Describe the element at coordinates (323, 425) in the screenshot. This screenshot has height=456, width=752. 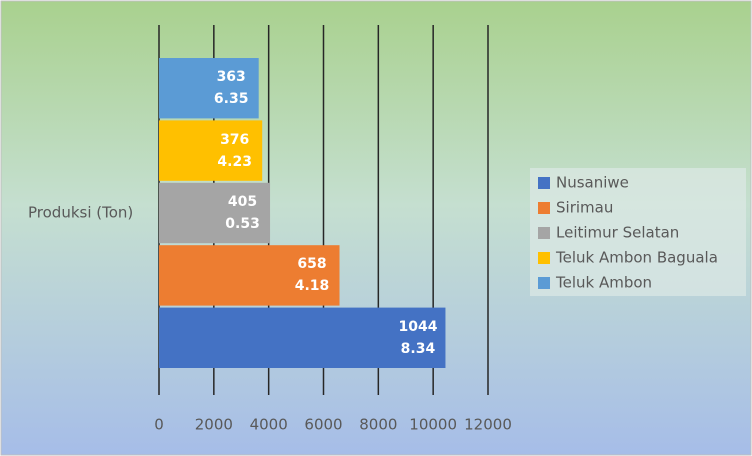
I see `x-tick-label: 6000` at that location.